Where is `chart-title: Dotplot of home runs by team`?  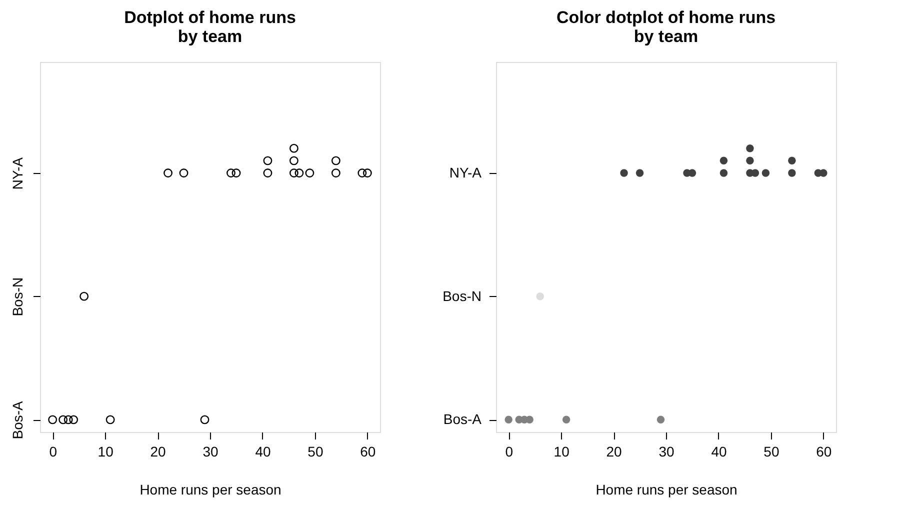 chart-title: Dotplot of home runs by team is located at coordinates (210, 27).